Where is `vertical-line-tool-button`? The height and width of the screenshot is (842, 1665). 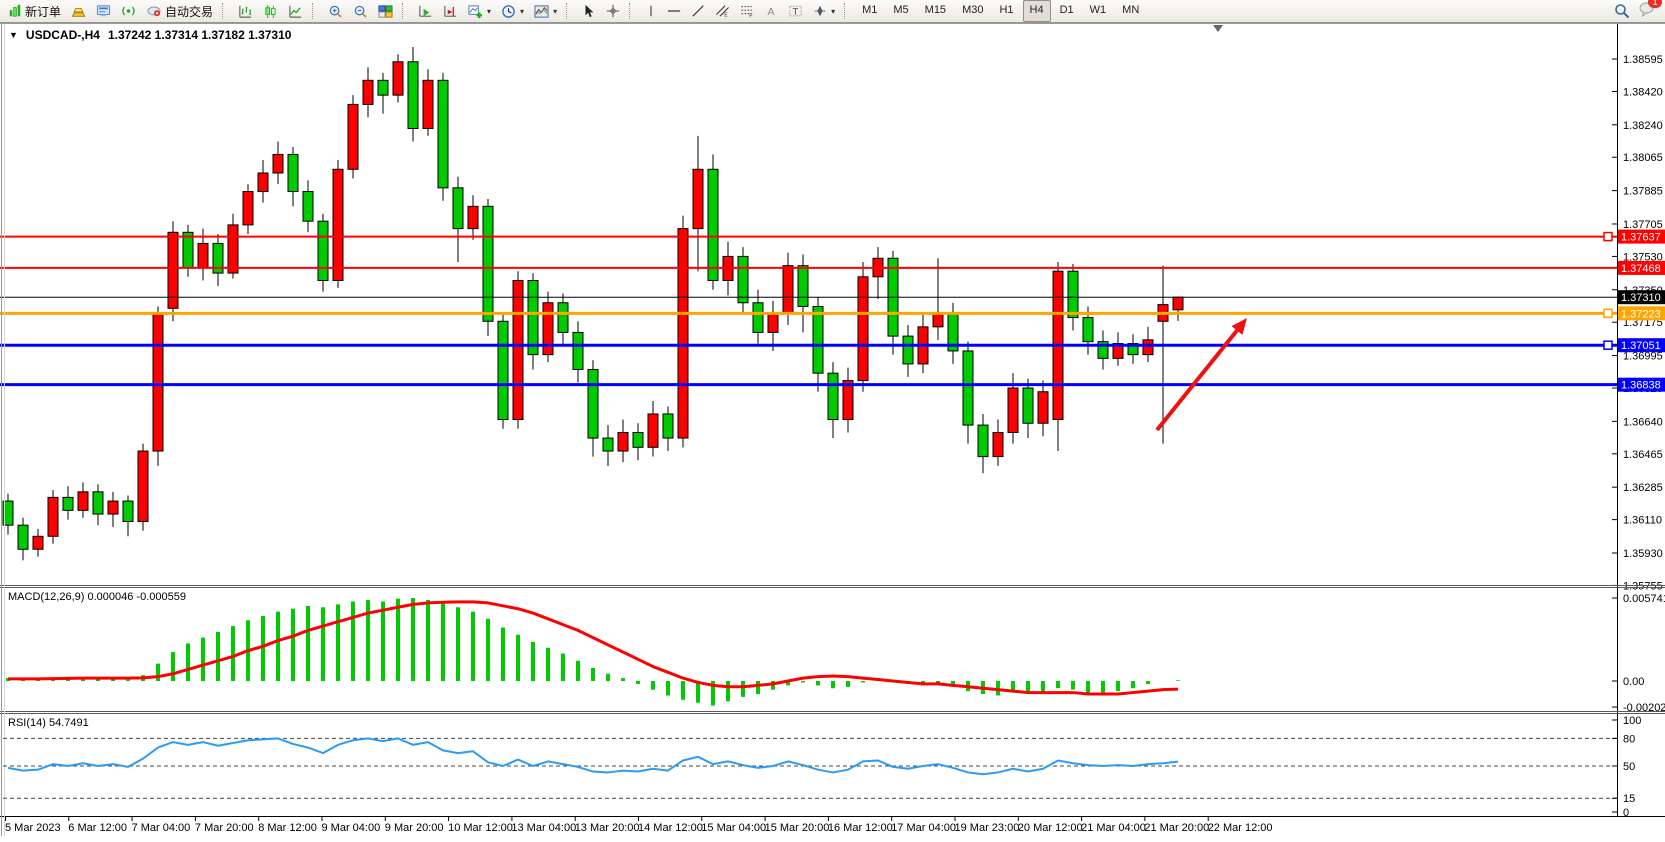 vertical-line-tool-button is located at coordinates (651, 11).